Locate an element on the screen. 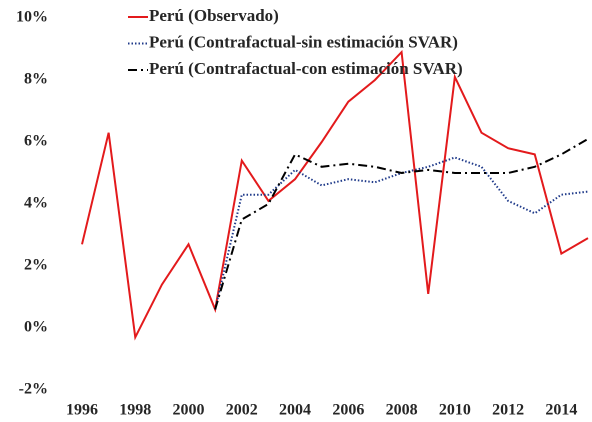  y-tick-label: 0% is located at coordinates (36, 327).